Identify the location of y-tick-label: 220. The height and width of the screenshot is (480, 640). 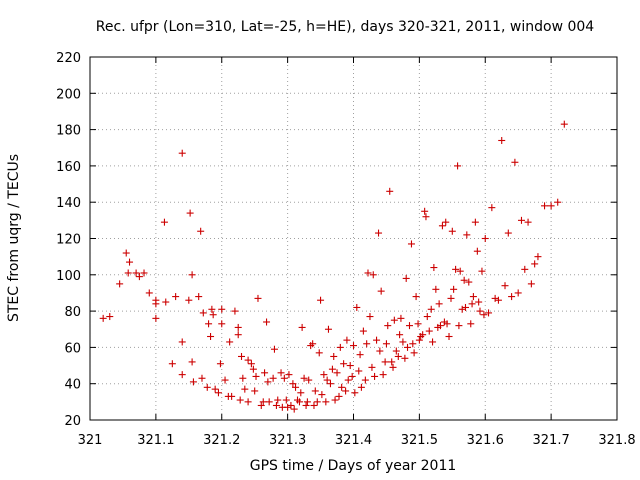
(68, 58).